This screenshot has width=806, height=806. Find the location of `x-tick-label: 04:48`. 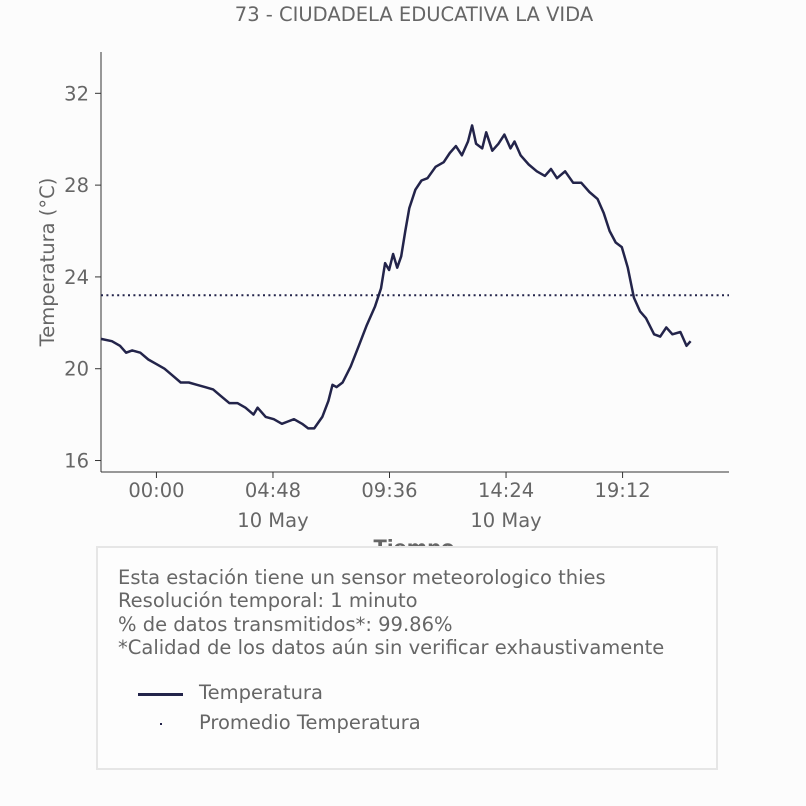

x-tick-label: 04:48 is located at coordinates (273, 490).